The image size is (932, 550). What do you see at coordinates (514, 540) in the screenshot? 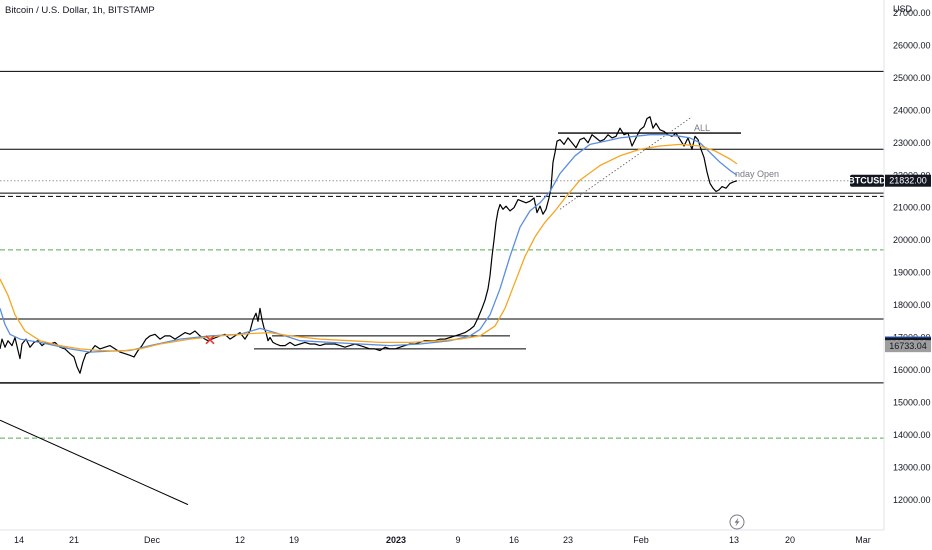
I see `x-tick-label: 16` at bounding box center [514, 540].